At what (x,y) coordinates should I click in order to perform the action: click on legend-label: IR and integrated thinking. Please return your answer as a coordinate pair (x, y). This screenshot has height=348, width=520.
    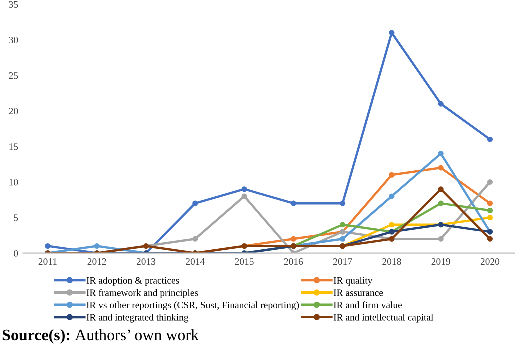
    Looking at the image, I should click on (137, 318).